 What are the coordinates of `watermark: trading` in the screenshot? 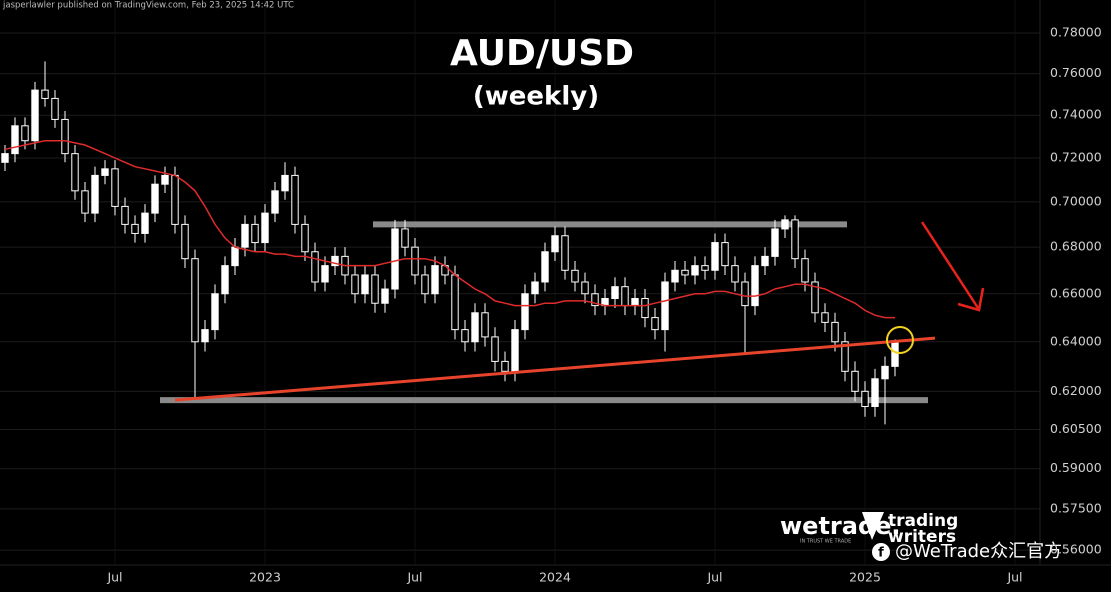 It's located at (923, 521).